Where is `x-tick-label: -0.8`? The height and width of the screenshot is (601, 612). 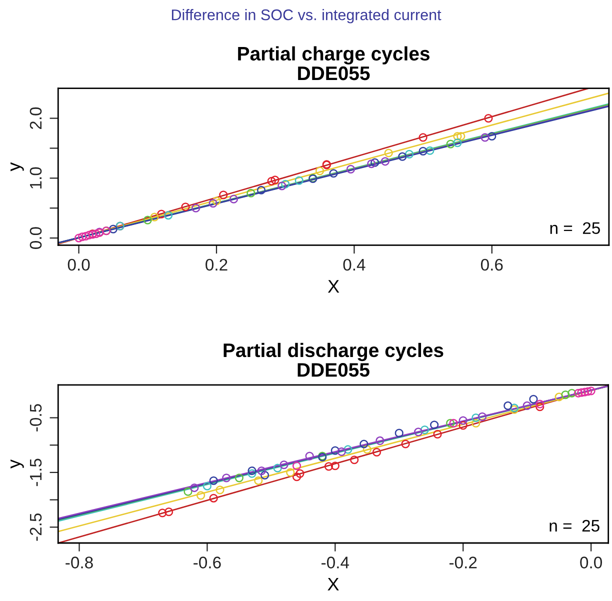 x-tick-label: -0.8 is located at coordinates (79, 562).